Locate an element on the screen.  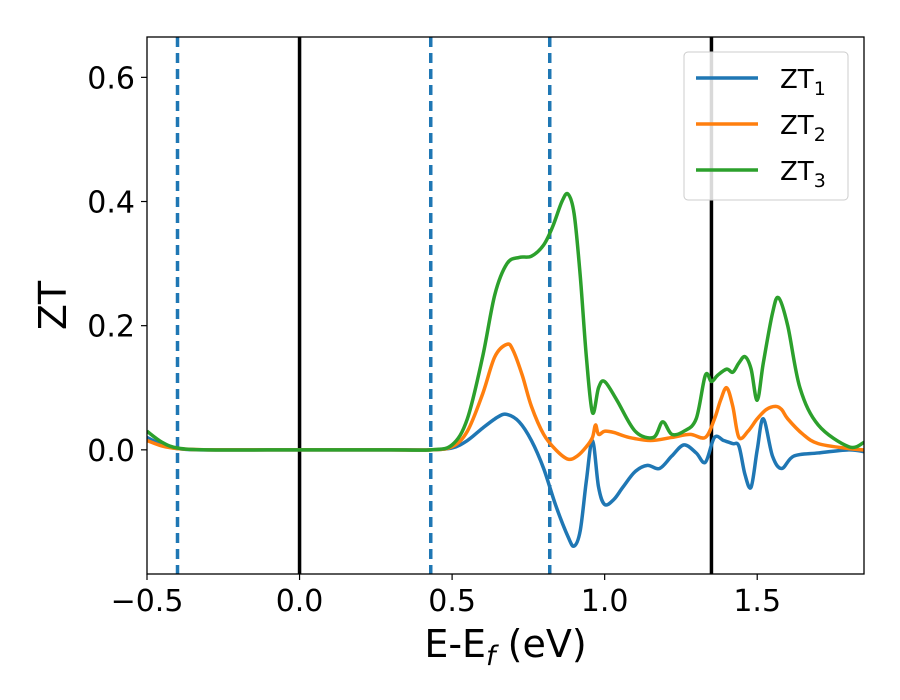
x-axis-label-unit: (eV) is located at coordinates (541, 644).